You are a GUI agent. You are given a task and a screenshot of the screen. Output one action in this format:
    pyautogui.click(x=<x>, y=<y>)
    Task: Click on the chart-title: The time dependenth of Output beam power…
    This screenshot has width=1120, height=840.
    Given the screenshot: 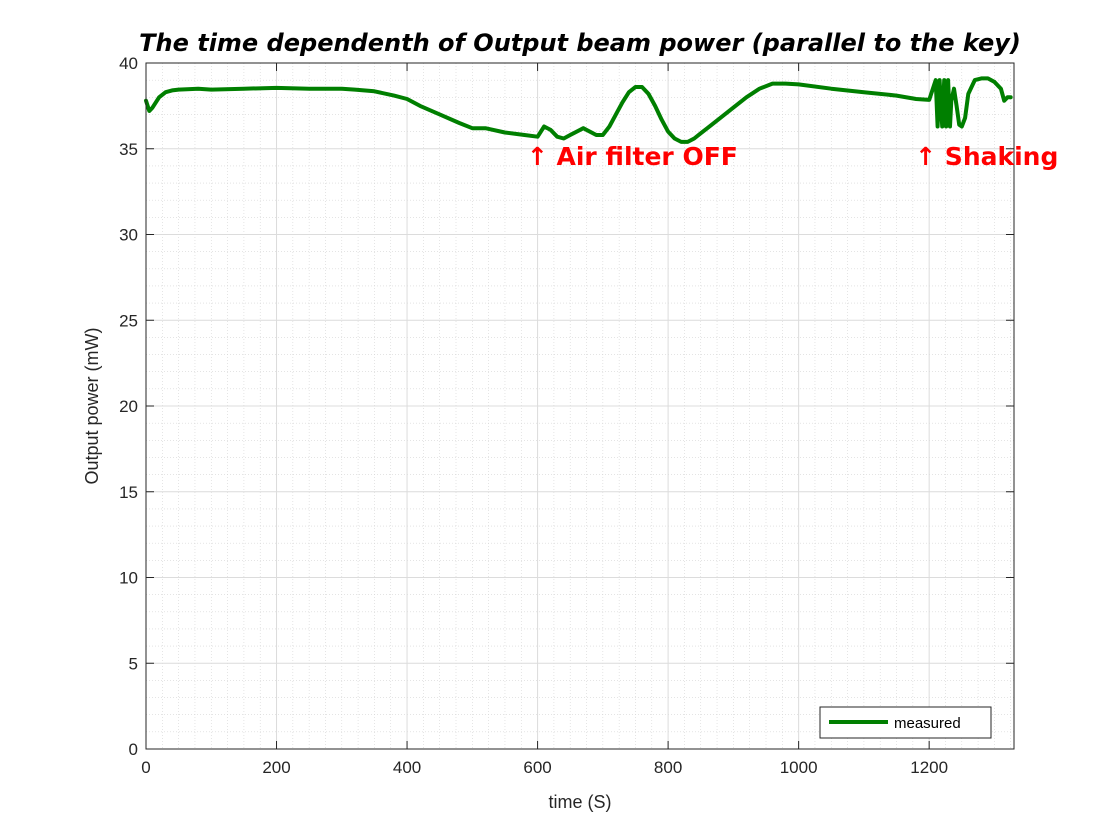 What is the action you would take?
    pyautogui.click(x=580, y=43)
    